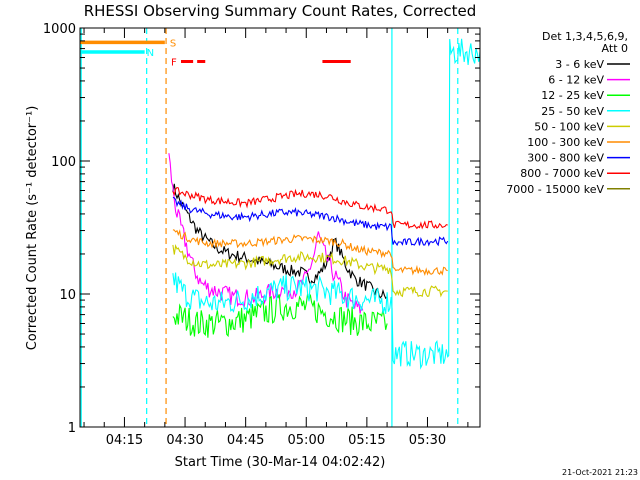 Image resolution: width=640 pixels, height=480 pixels. Describe the element at coordinates (572, 111) in the screenshot. I see `legend-entry-label: 25 - 50 keV` at that location.